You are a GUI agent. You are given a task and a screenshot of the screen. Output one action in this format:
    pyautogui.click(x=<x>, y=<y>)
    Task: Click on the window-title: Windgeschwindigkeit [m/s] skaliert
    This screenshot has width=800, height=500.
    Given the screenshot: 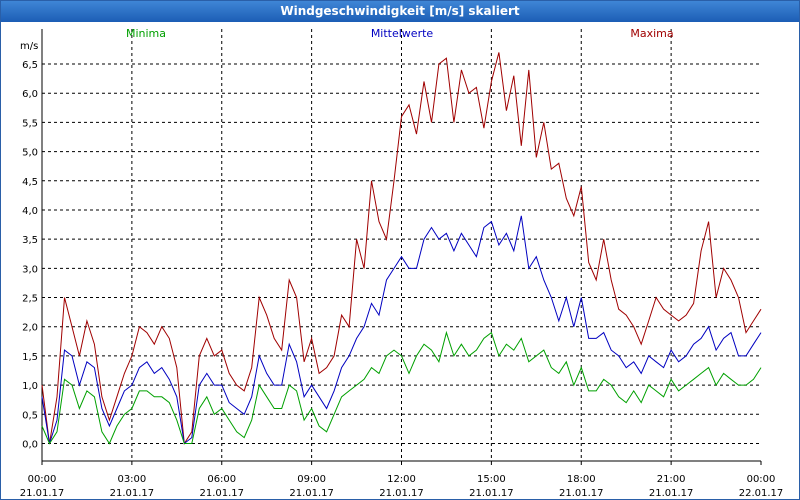 What is the action you would take?
    pyautogui.click(x=400, y=11)
    